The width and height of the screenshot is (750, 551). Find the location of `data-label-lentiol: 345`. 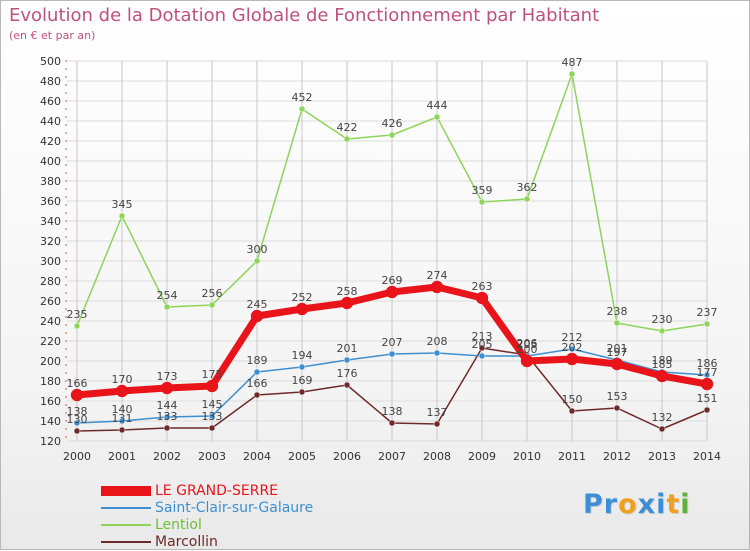

data-label-lentiol: 345 is located at coordinates (122, 204).